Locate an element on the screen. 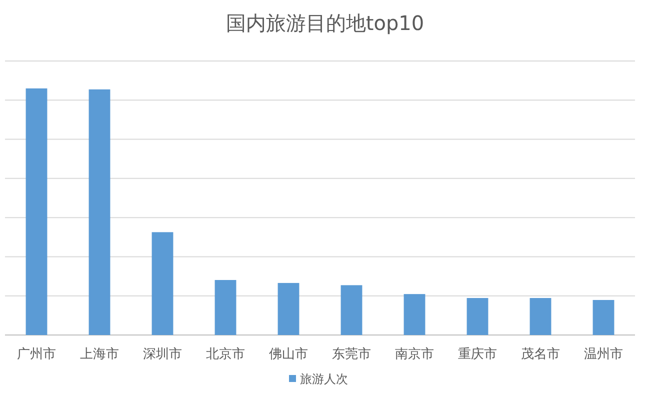 Image resolution: width=650 pixels, height=405 pixels. x-tick-label: 温州市 is located at coordinates (603, 354).